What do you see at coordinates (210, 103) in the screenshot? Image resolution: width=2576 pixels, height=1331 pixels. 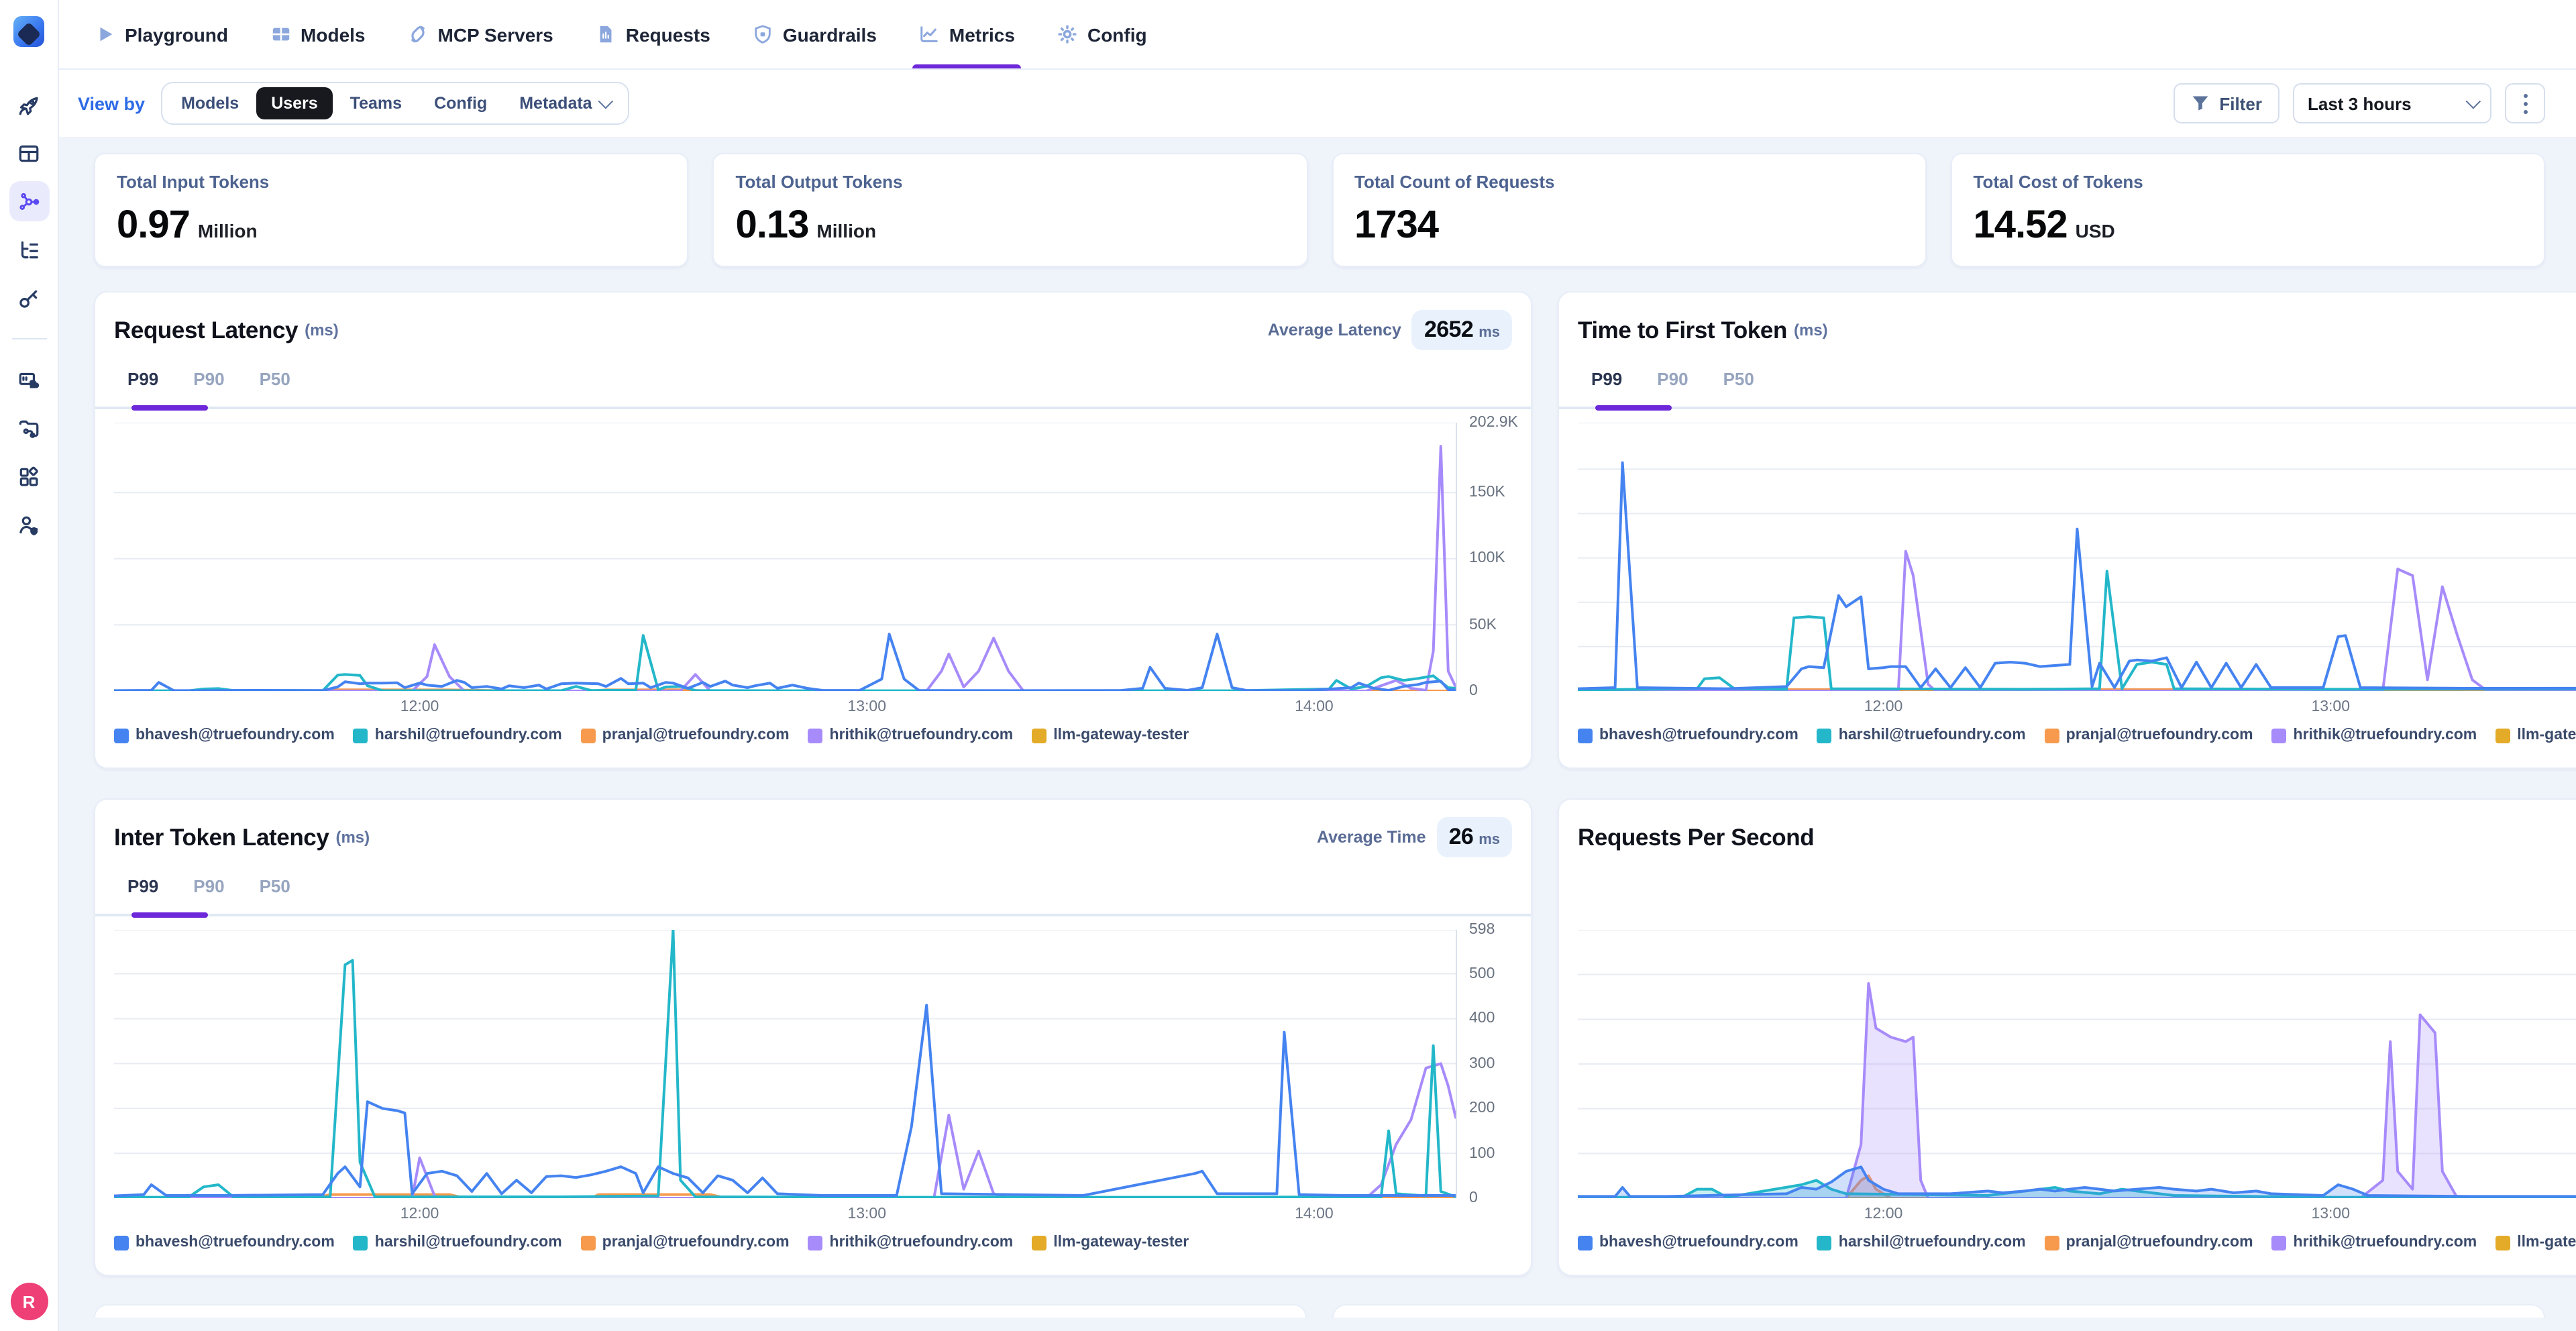 I see `segment-models: Models` at bounding box center [210, 103].